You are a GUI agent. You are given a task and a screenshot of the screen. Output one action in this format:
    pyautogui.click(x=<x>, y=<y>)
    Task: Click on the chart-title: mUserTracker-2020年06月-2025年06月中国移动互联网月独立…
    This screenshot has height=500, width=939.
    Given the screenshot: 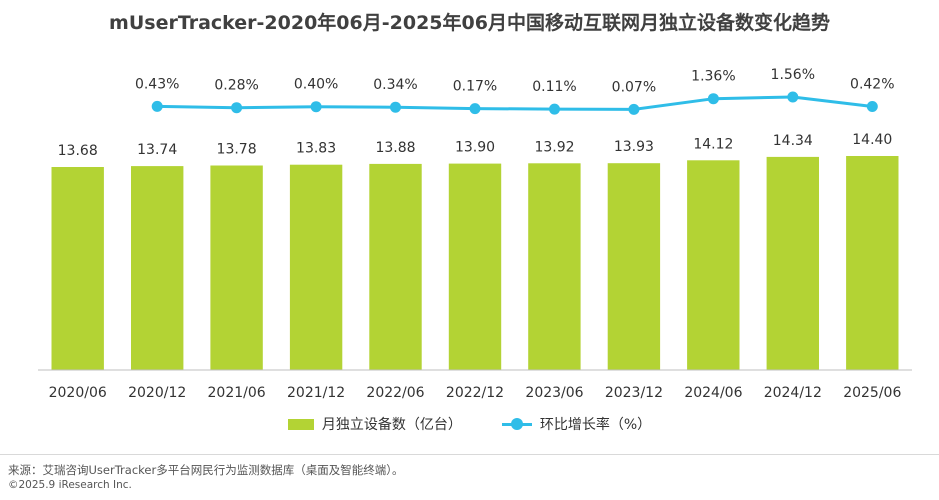 What is the action you would take?
    pyautogui.click(x=469, y=23)
    